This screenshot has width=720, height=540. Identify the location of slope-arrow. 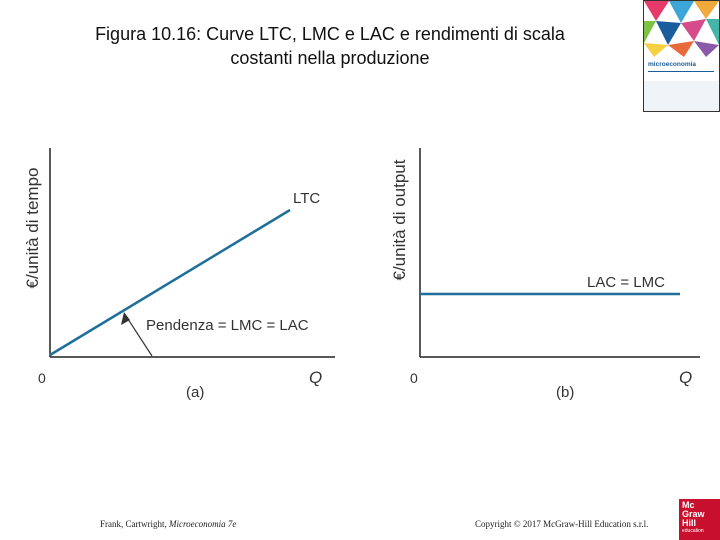
(139, 336).